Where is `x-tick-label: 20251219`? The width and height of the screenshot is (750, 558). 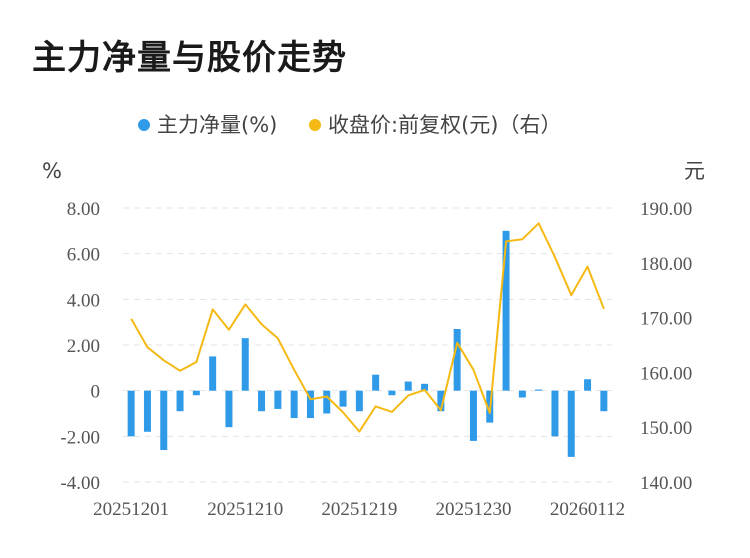 x-tick-label: 20251219 is located at coordinates (359, 509).